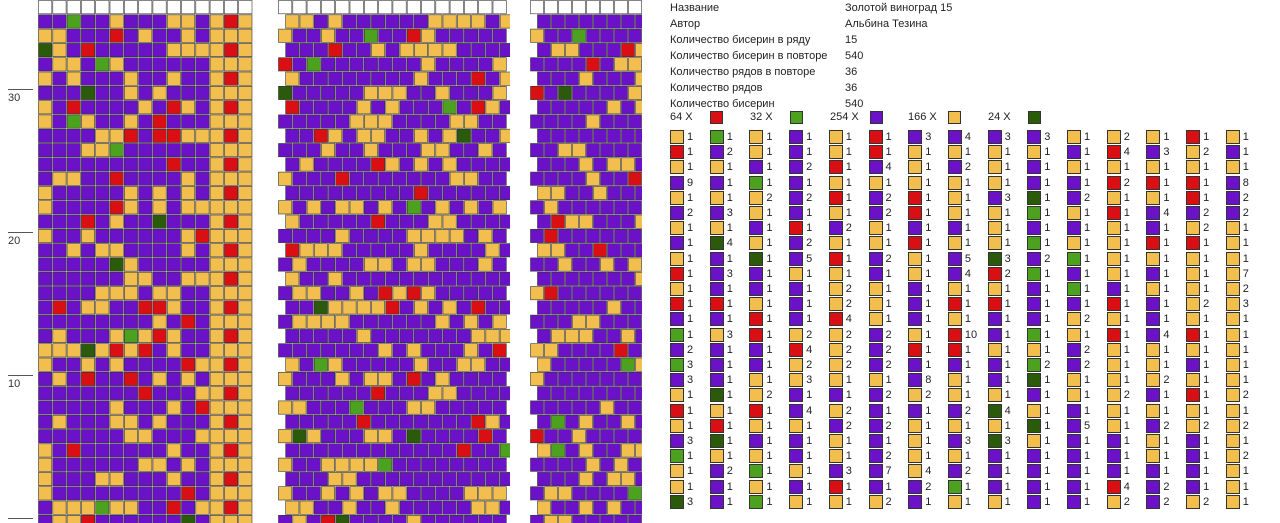  Describe the element at coordinates (20, 89) in the screenshot. I see `row-marker-line` at that location.